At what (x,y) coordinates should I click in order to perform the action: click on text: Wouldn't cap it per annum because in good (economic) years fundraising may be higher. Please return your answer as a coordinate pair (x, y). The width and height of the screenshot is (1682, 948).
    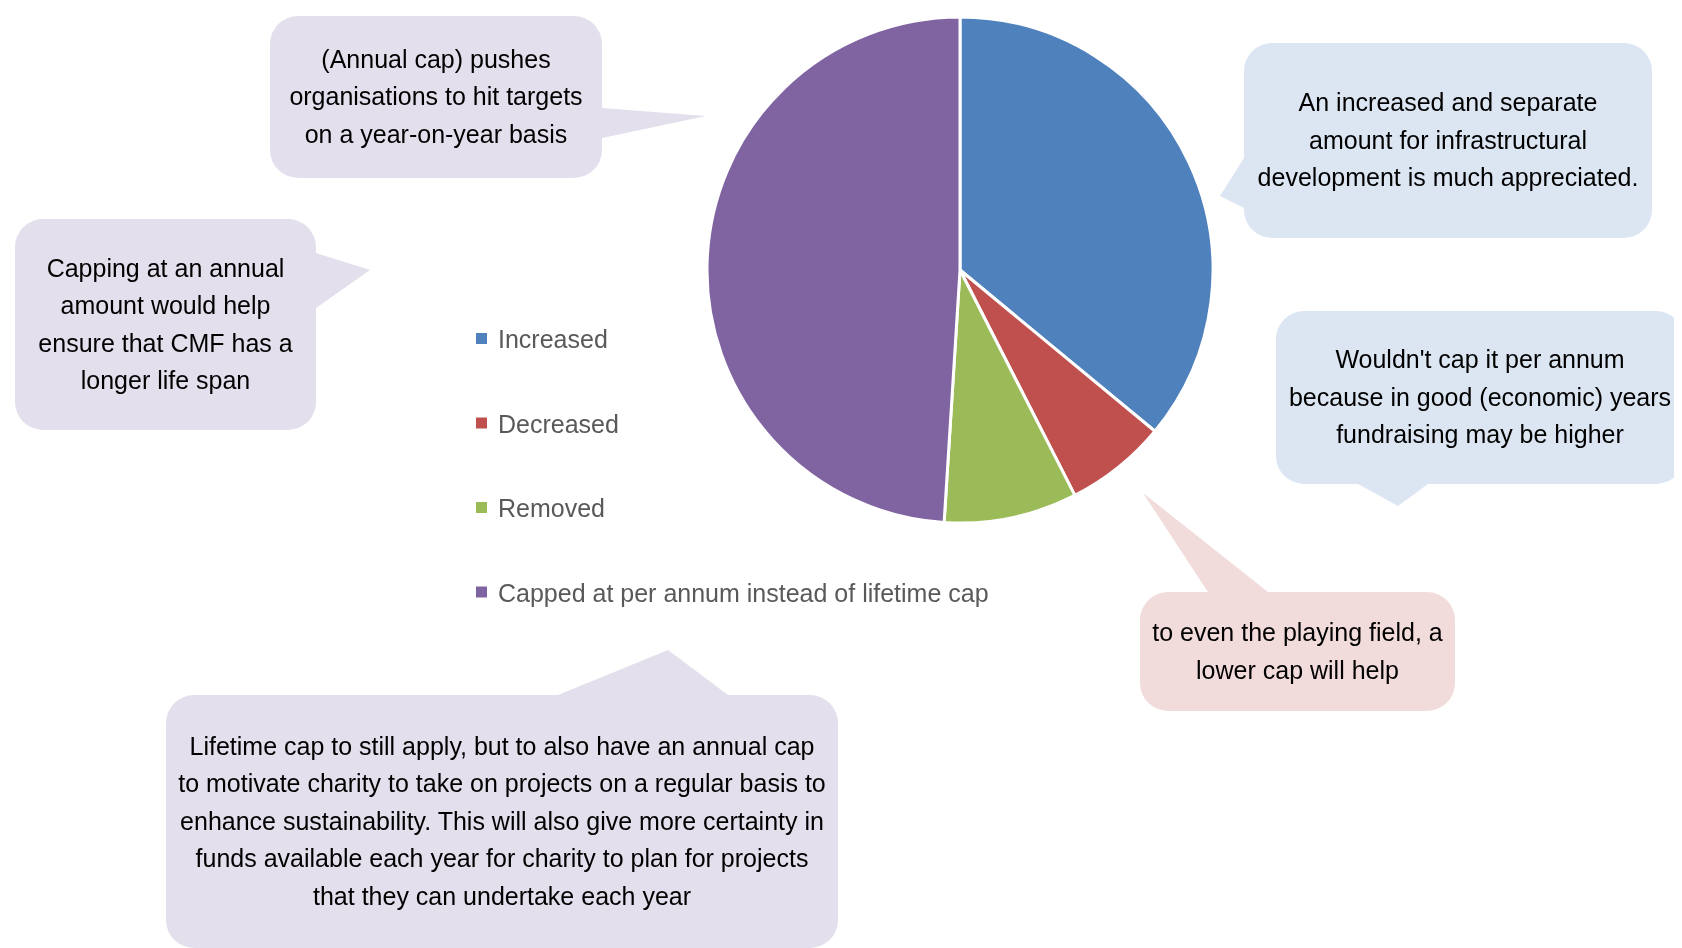
    Looking at the image, I should click on (1480, 397).